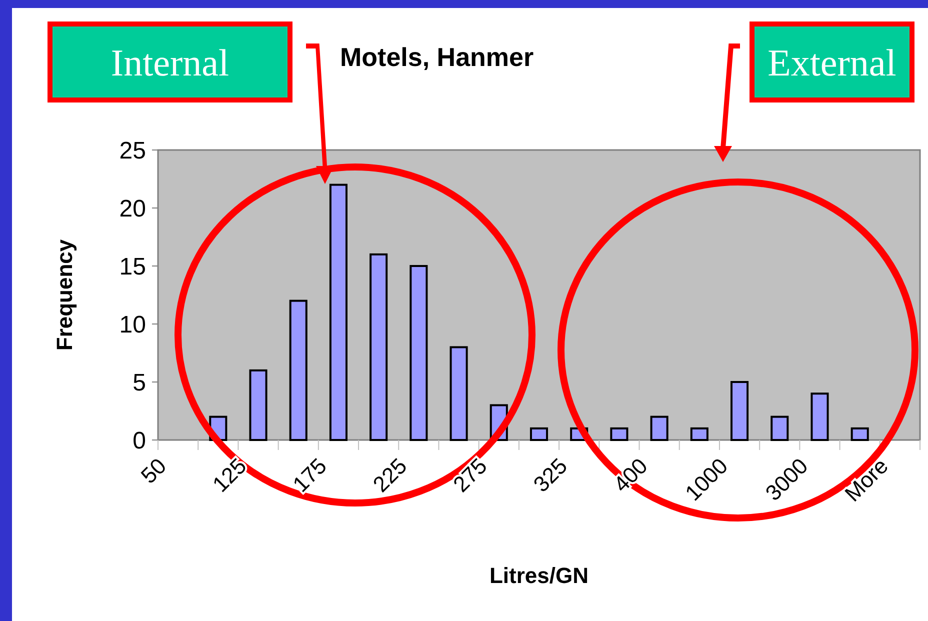  Describe the element at coordinates (310, 475) in the screenshot. I see `x-tick-label: 175` at that location.